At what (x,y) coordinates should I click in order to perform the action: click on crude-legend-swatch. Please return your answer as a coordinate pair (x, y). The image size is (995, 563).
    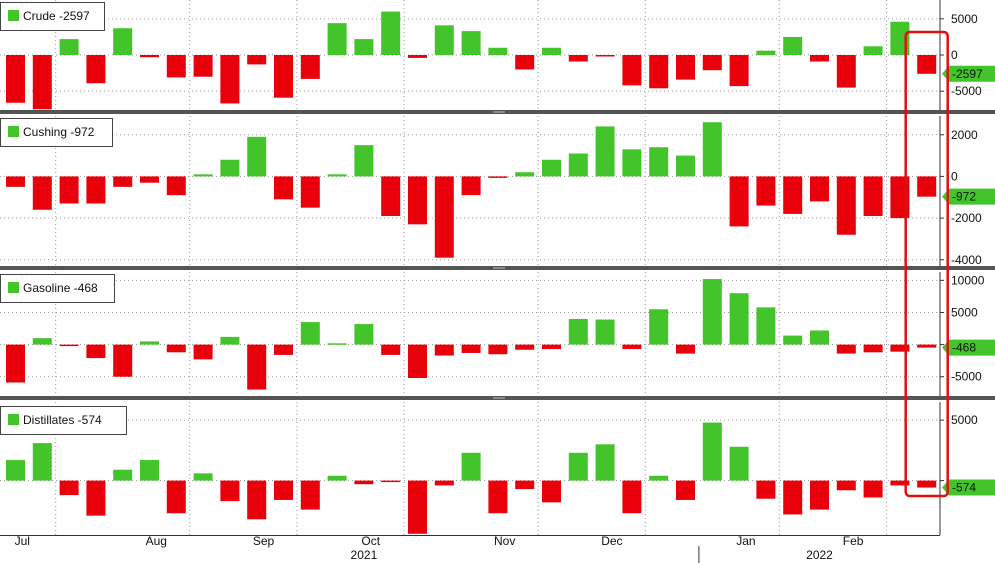
    Looking at the image, I should click on (13, 15).